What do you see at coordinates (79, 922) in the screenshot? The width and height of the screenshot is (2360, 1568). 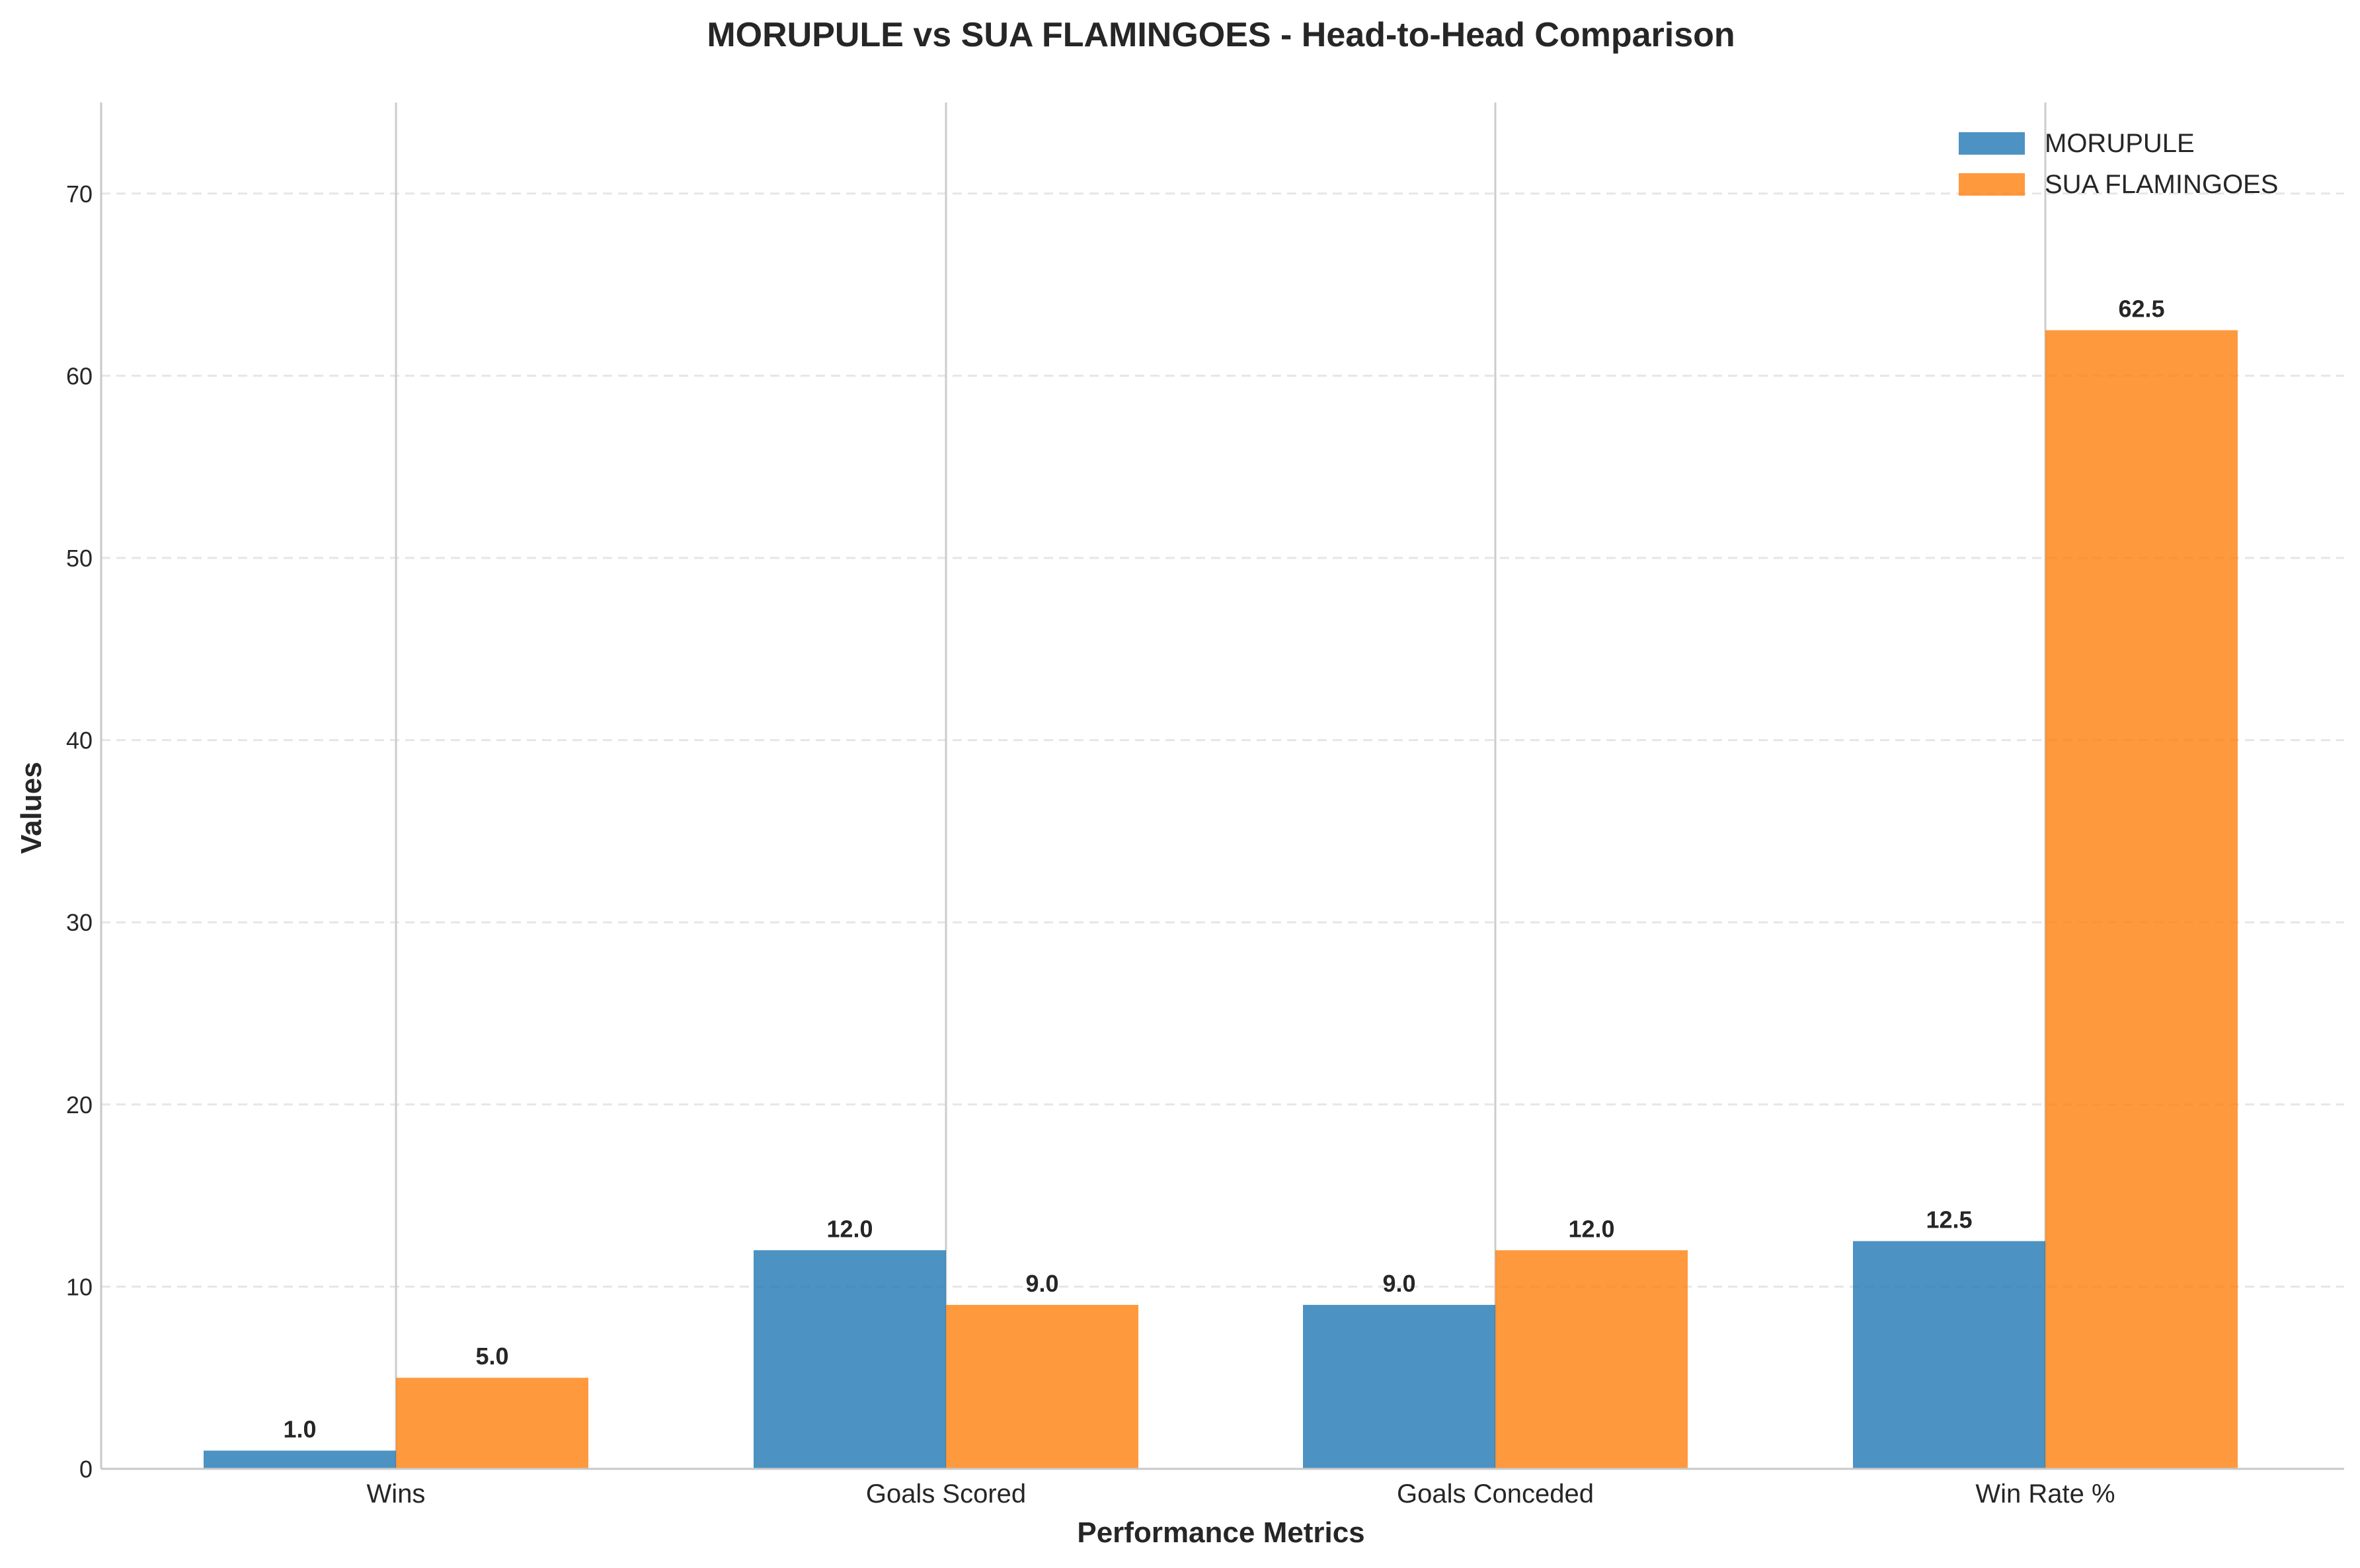 I see `y-tick-label: 30` at bounding box center [79, 922].